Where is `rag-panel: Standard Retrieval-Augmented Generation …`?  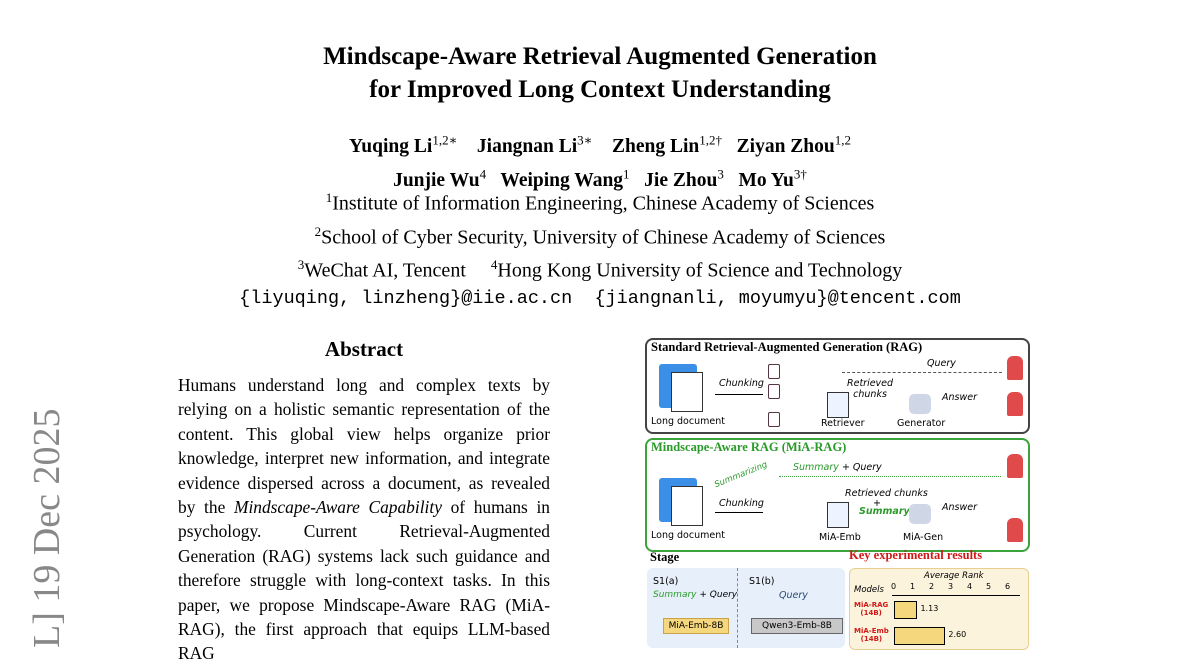
rag-panel: Standard Retrieval-Augmented Generation … is located at coordinates (837, 386).